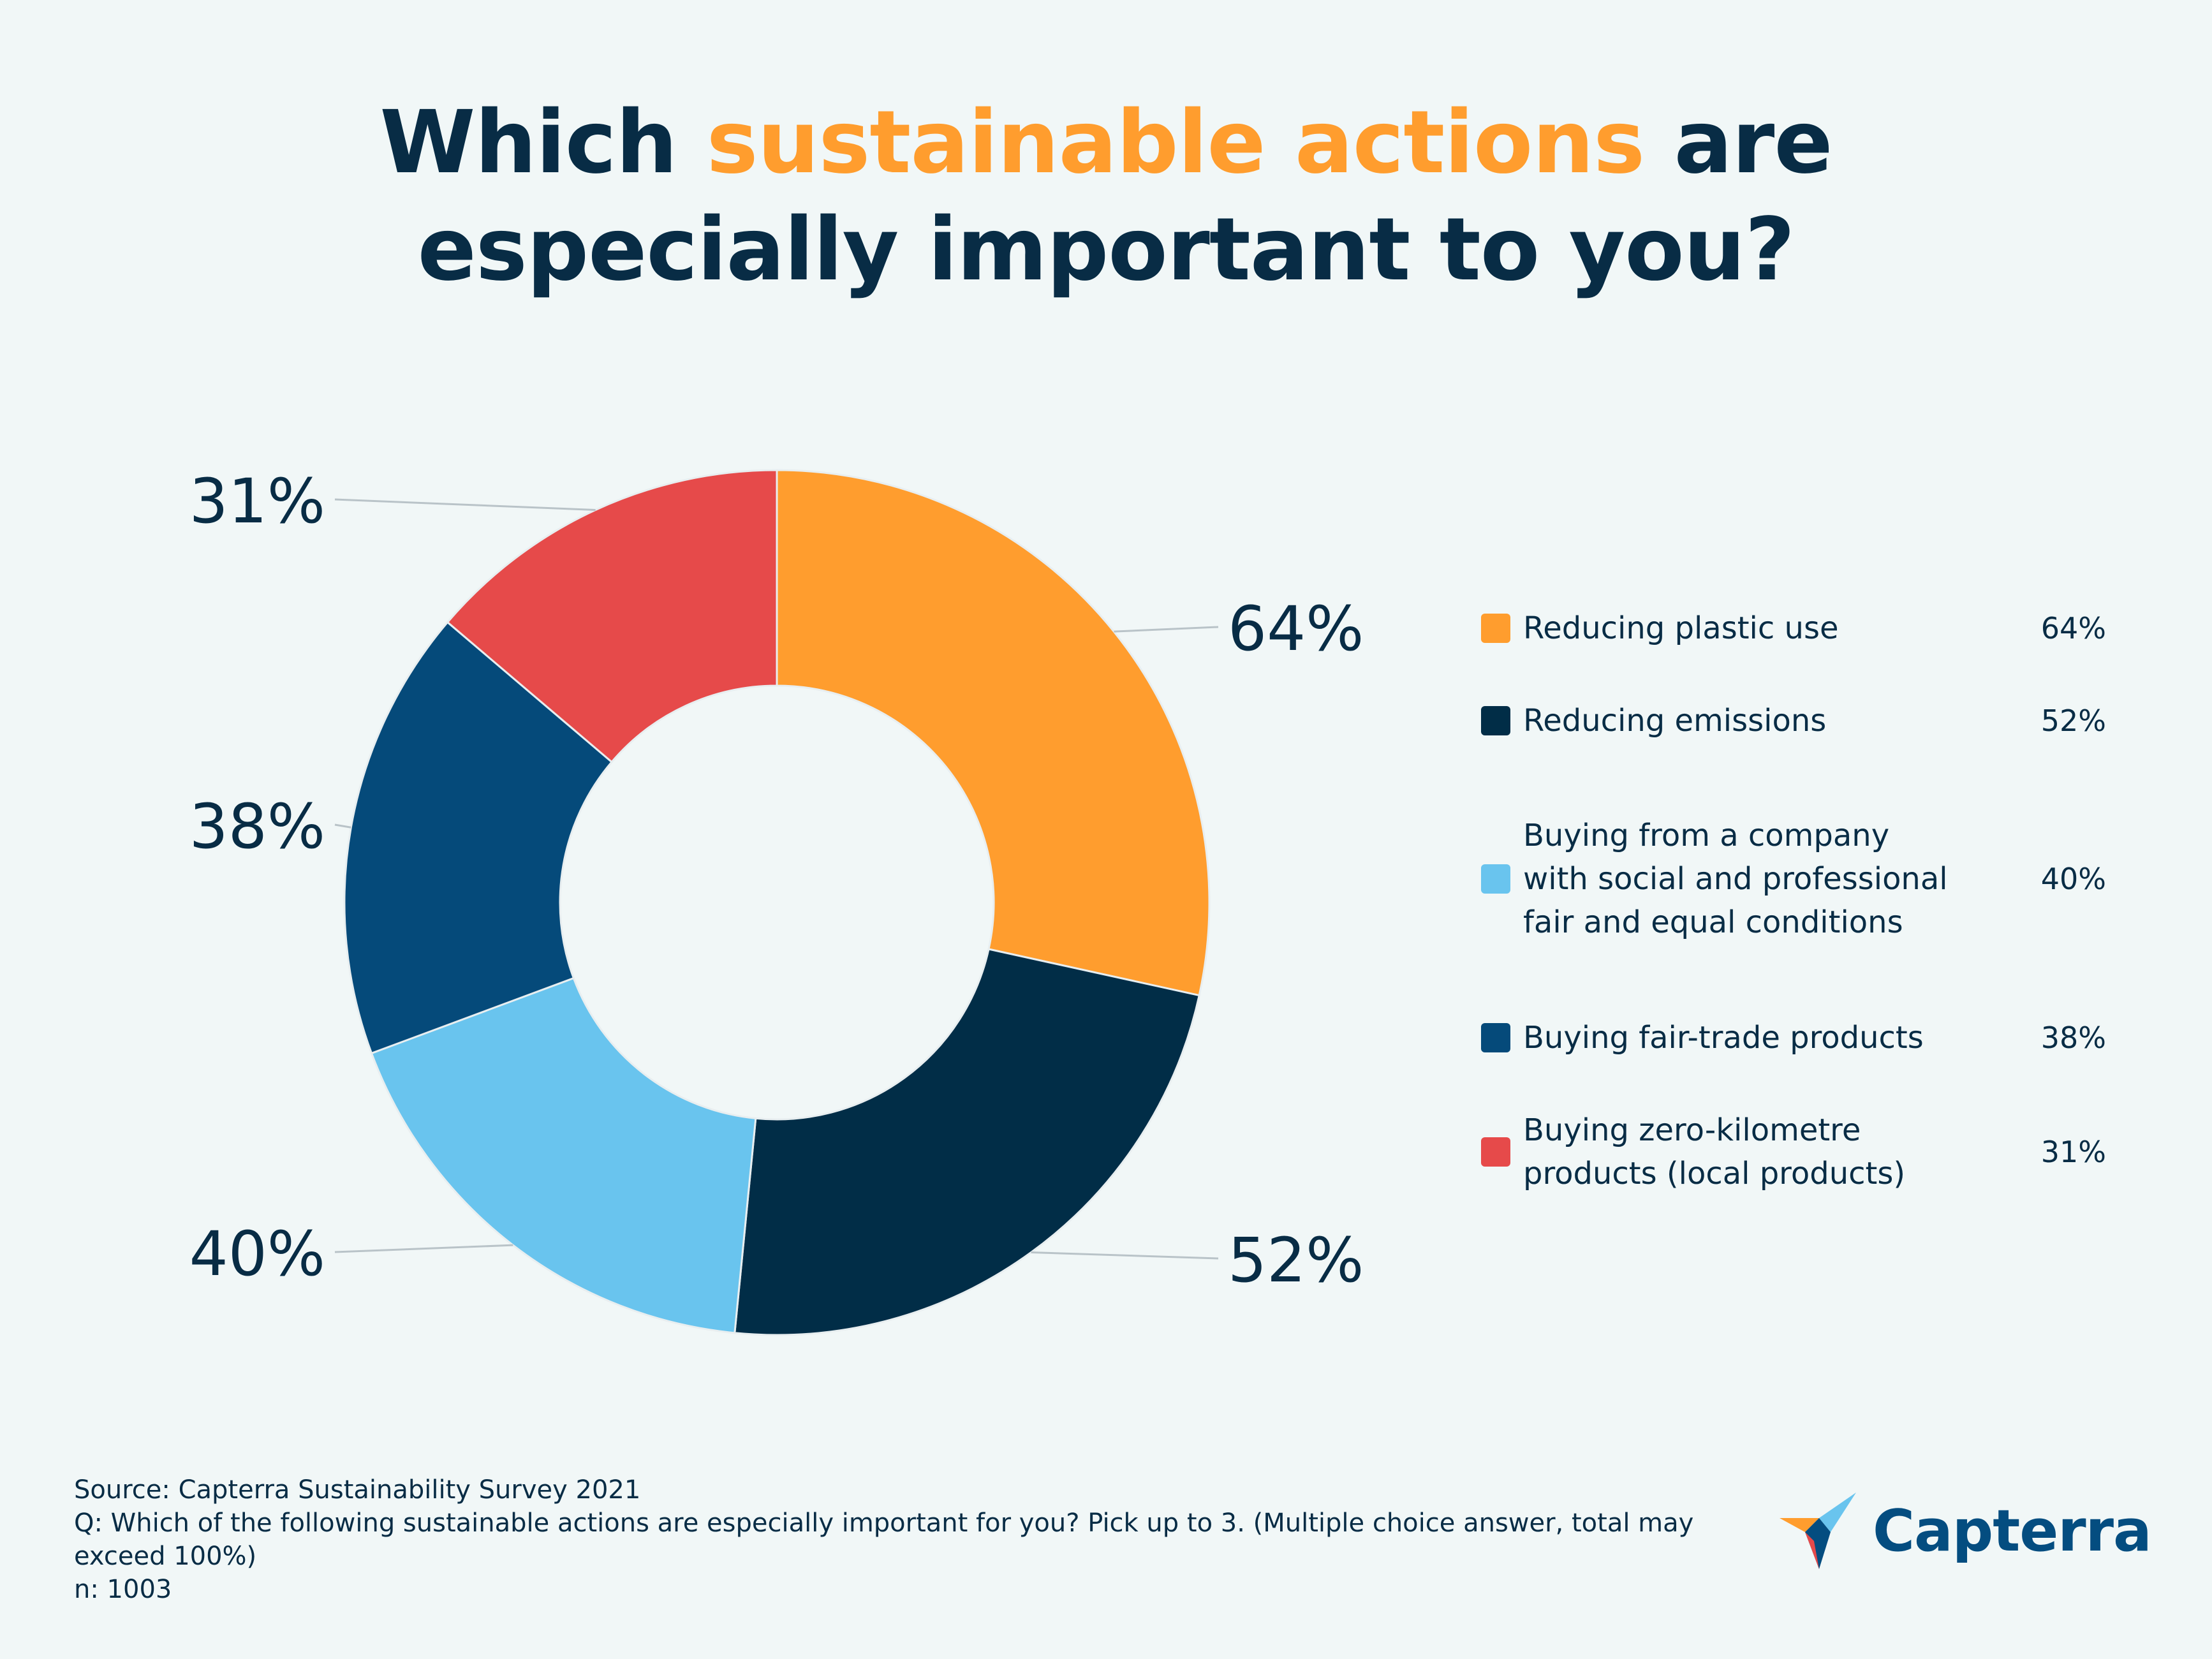 The width and height of the screenshot is (2212, 1659). I want to click on legend-value: 64%, so click(2073, 628).